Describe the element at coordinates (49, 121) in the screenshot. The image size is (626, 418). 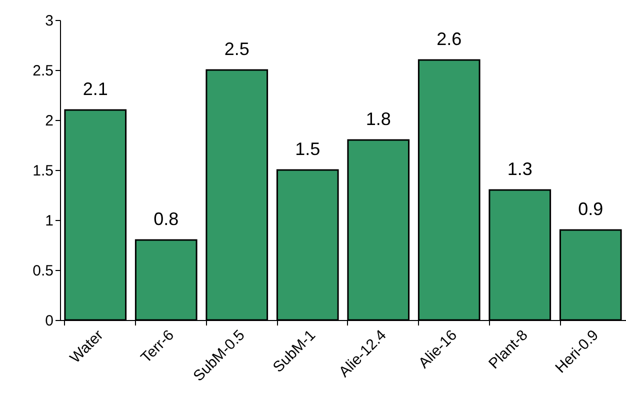
I see `y-tick-label: 2` at that location.